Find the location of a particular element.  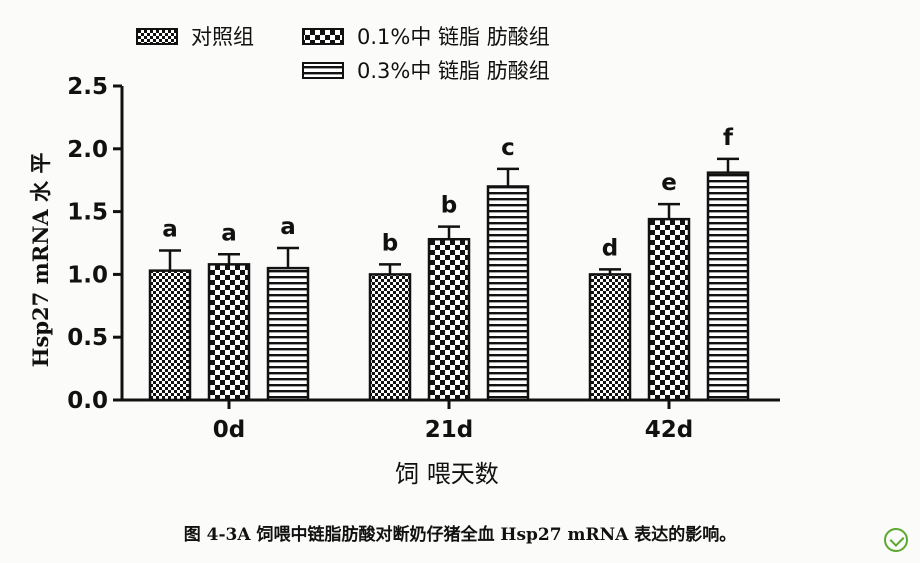

y-tick-label: 2.0 is located at coordinates (87, 150).